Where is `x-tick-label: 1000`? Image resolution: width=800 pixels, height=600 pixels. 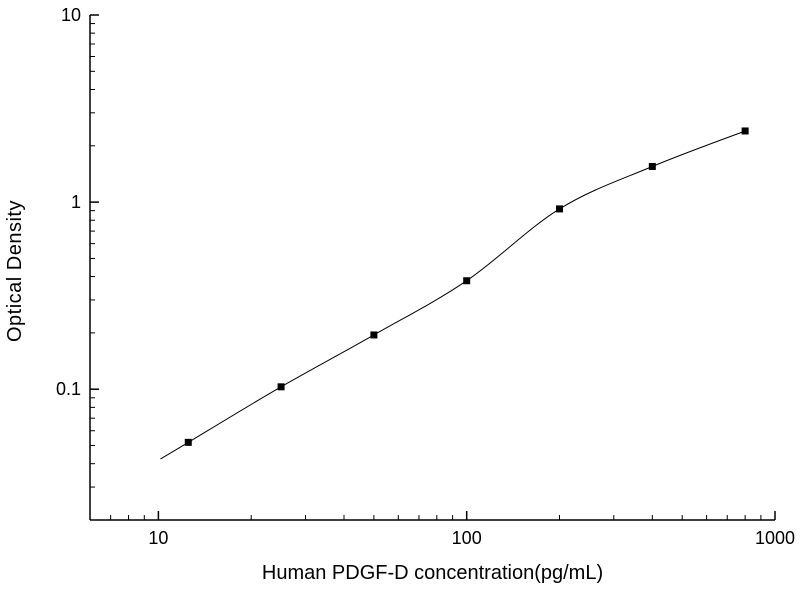
x-tick-label: 1000 is located at coordinates (775, 538).